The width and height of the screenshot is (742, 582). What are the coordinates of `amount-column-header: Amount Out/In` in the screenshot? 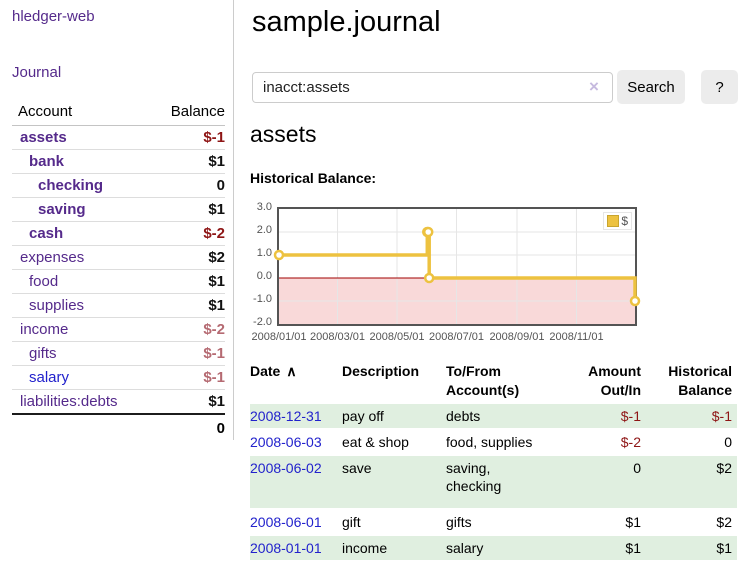 It's located at (614, 380).